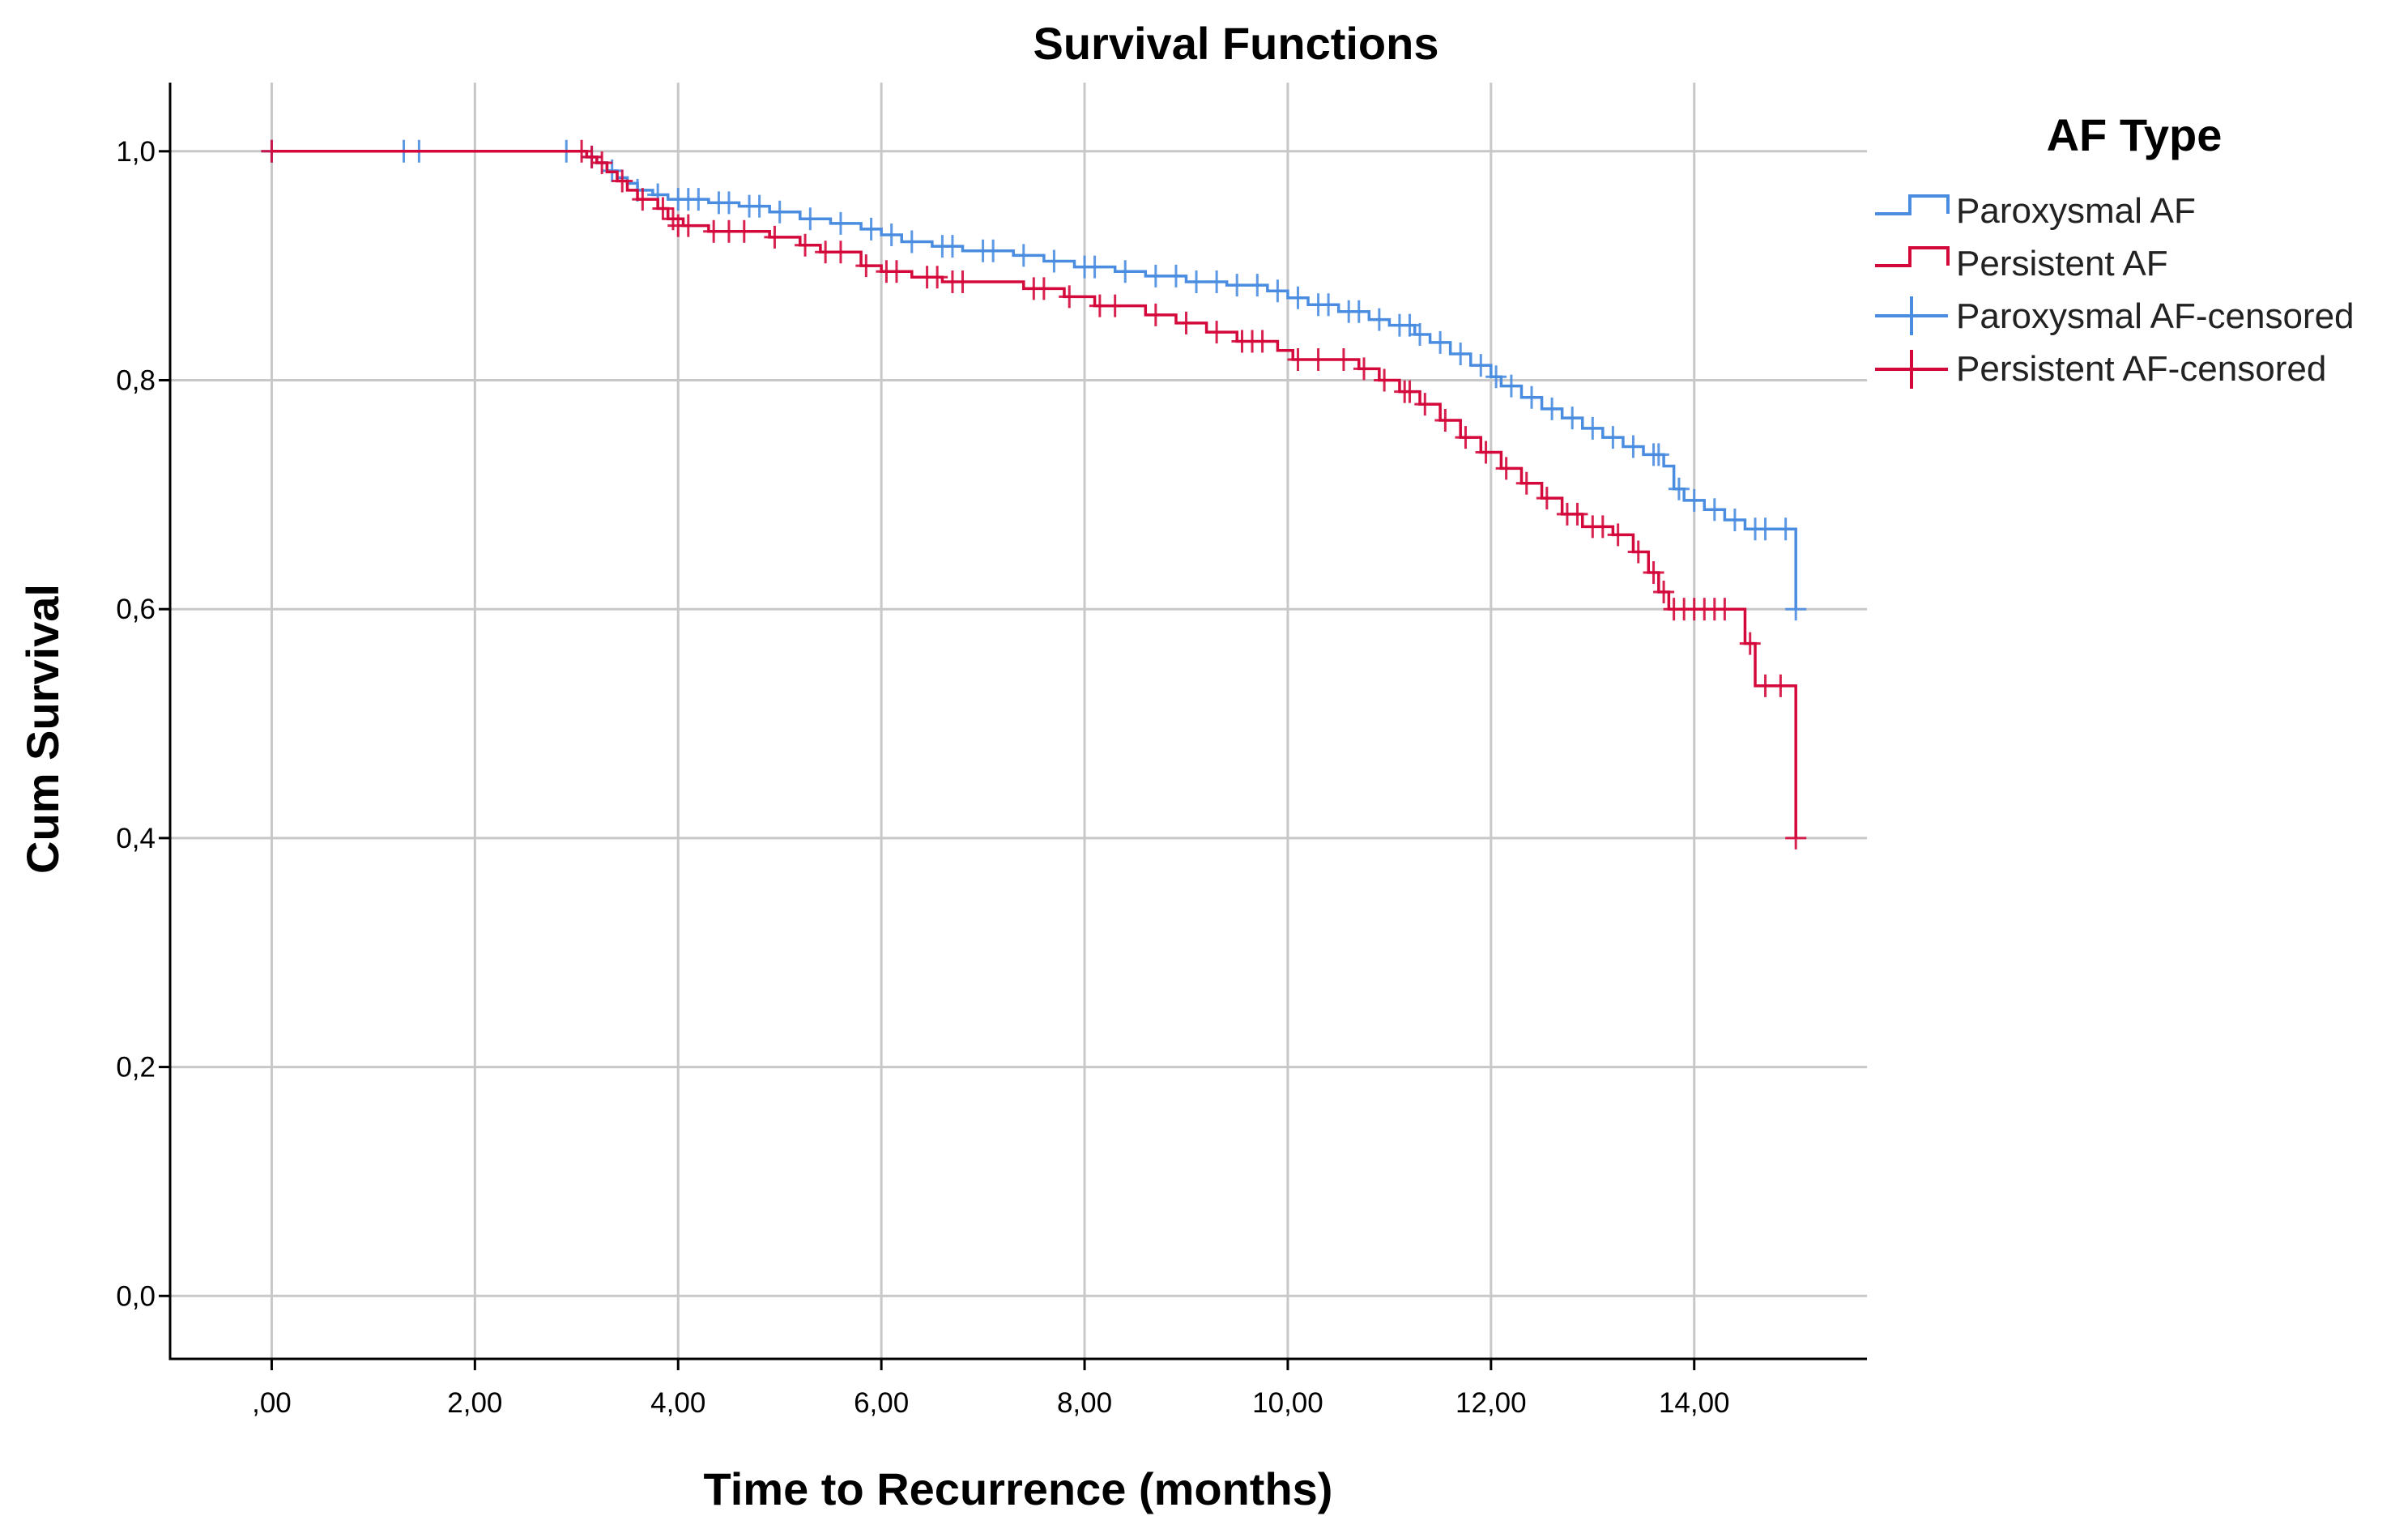  I want to click on x-tick-label: 12,00, so click(1491, 1403).